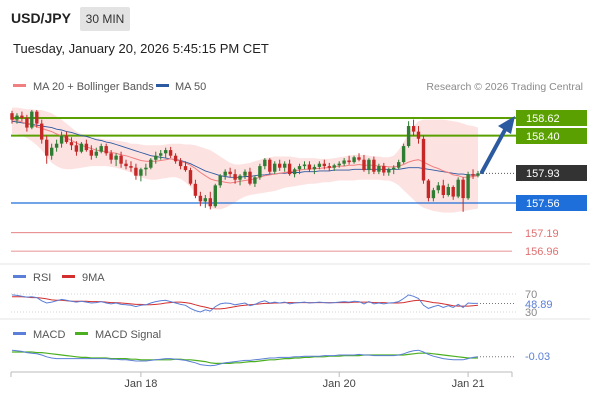 This screenshot has width=590, height=400. What do you see at coordinates (68, 276) in the screenshot?
I see `legend-swatch-rsi-ma` at bounding box center [68, 276].